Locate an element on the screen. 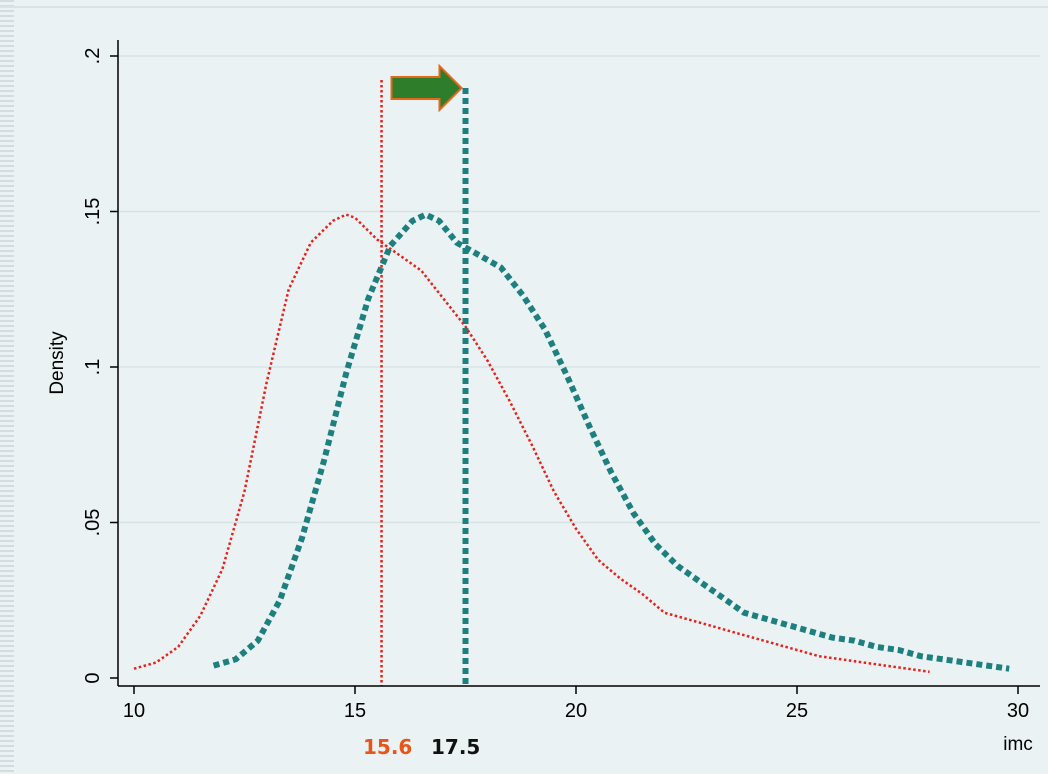 The height and width of the screenshot is (774, 1048). y-tick-label-4: .2 is located at coordinates (93, 56).